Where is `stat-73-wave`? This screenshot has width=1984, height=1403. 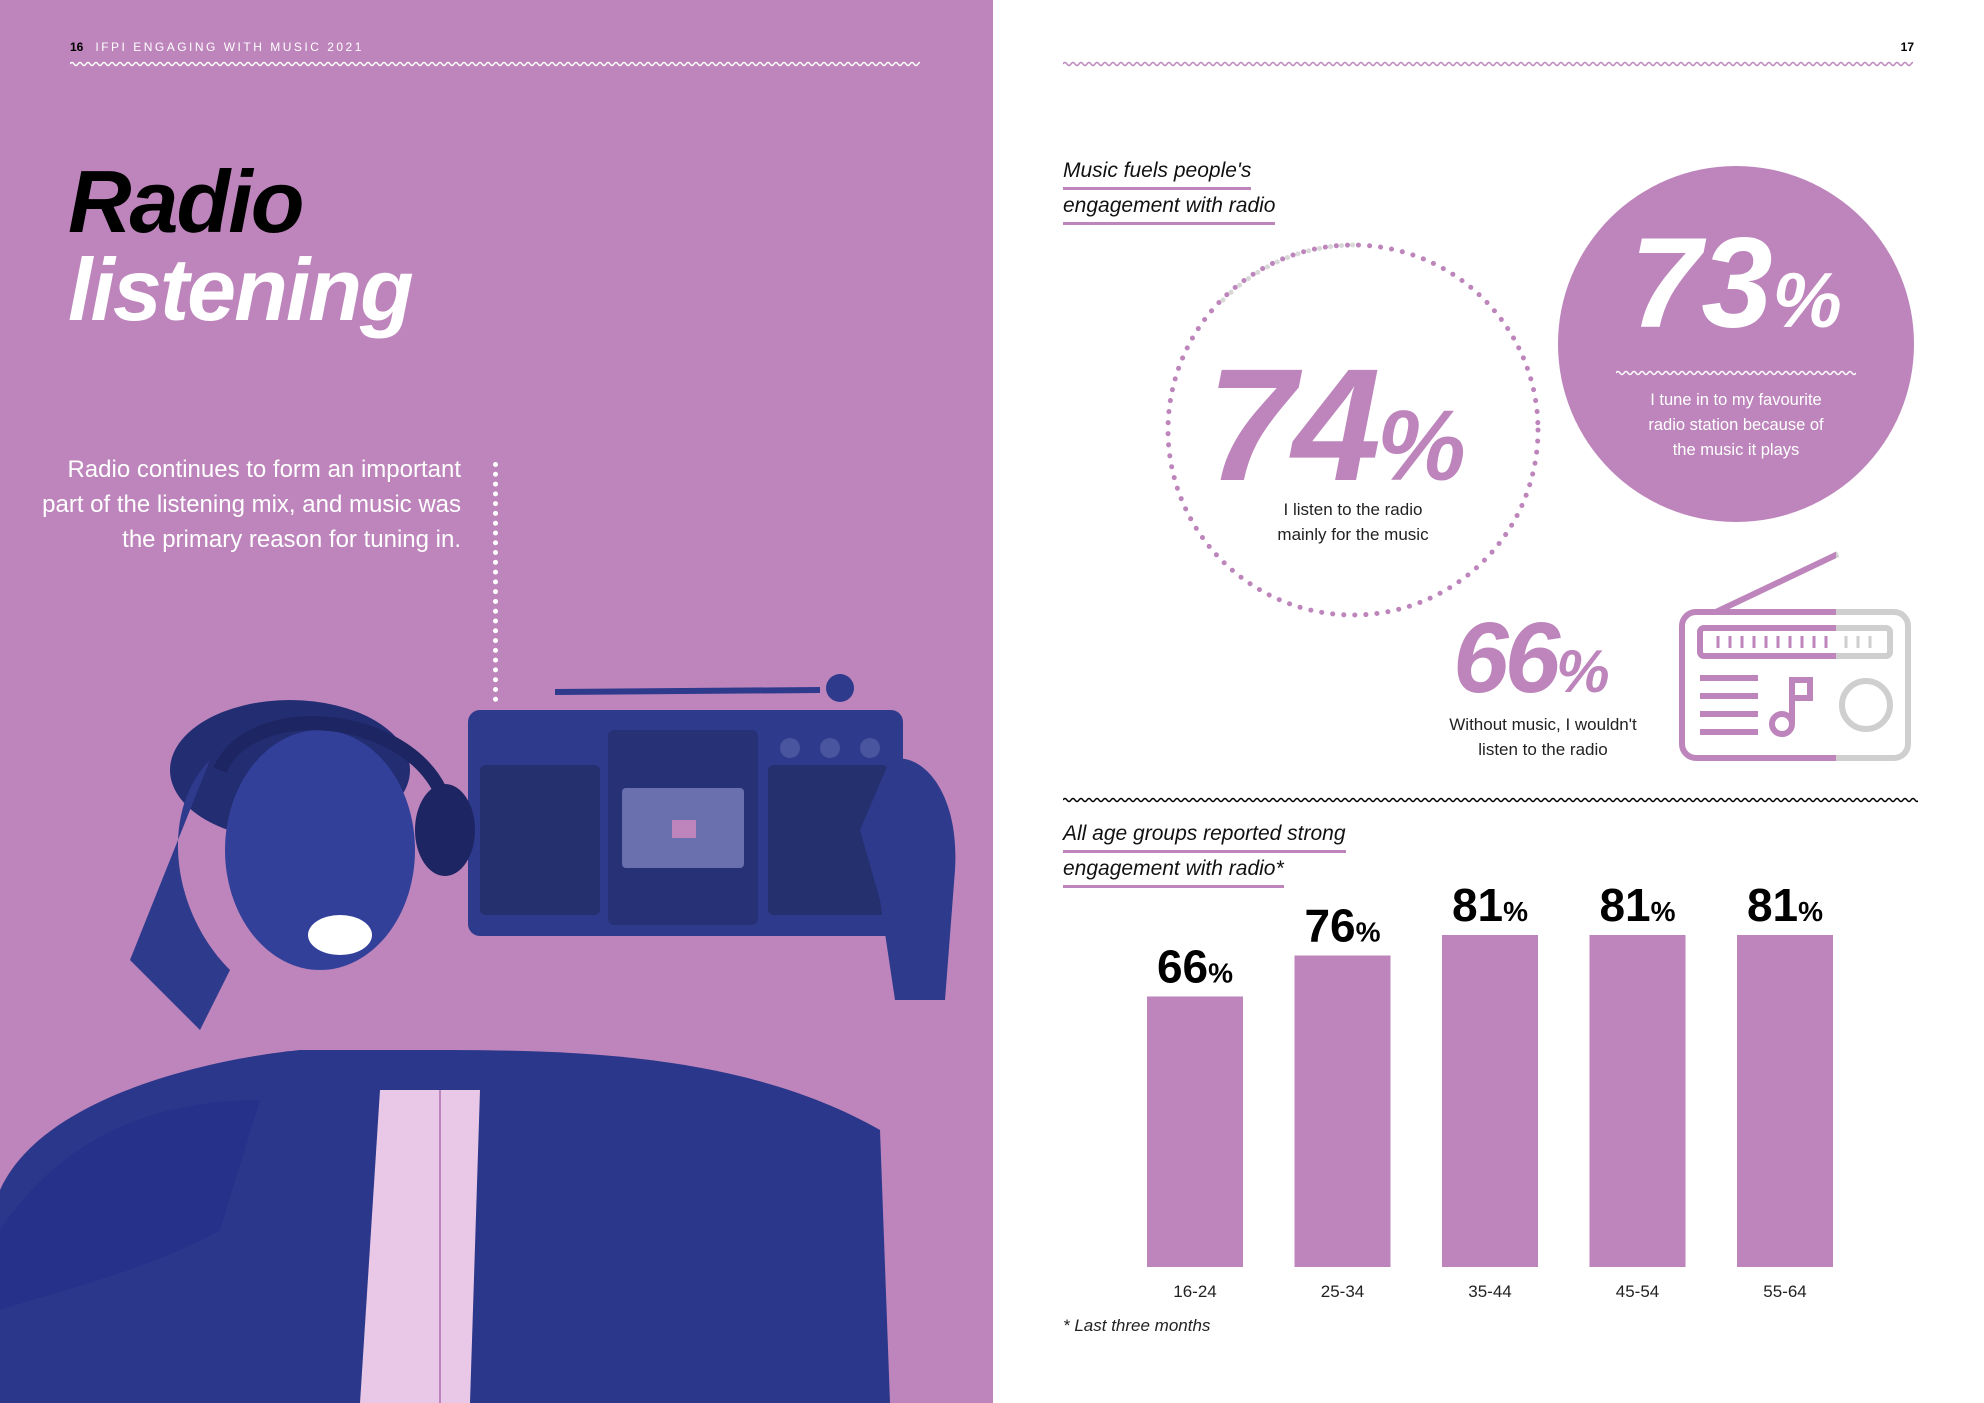 stat-73-wave is located at coordinates (1736, 373).